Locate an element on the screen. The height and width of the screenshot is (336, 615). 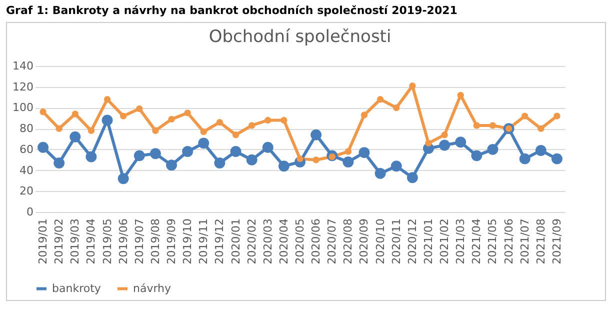
x-tick-label: 2019/05 is located at coordinates (107, 241).